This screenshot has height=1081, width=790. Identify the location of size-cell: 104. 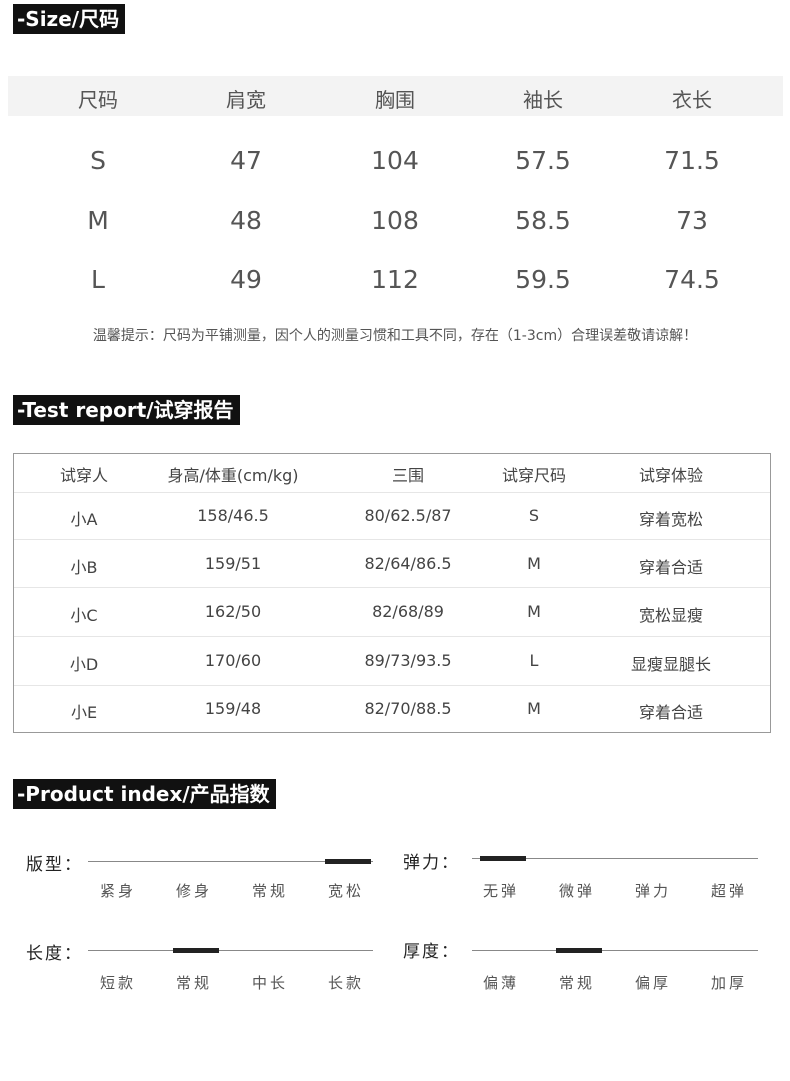
(395, 160).